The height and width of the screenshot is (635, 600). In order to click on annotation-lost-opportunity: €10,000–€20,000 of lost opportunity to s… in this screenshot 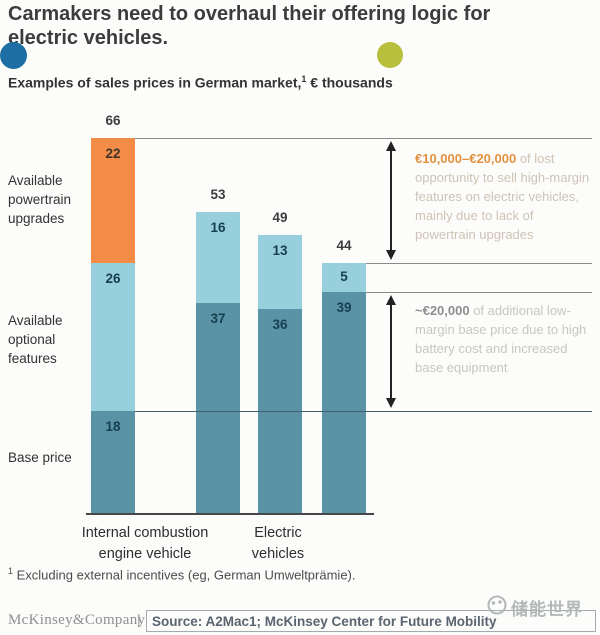, I will do `click(505, 196)`.